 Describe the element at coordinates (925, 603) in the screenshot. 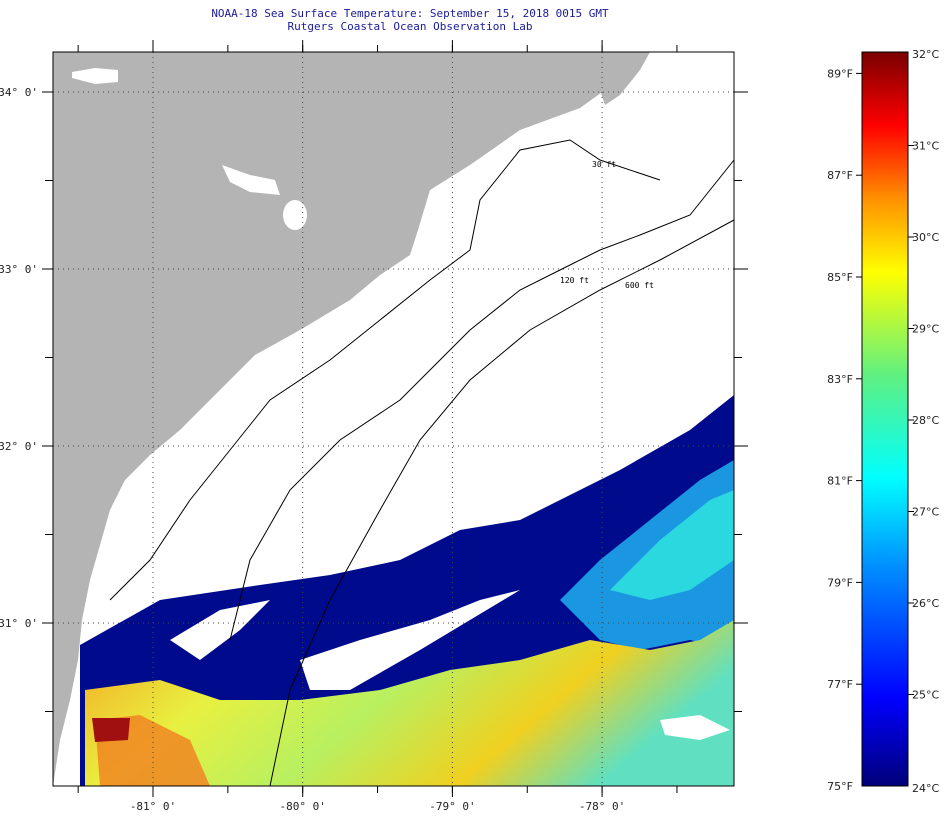

I see `c-label: 26°C` at that location.